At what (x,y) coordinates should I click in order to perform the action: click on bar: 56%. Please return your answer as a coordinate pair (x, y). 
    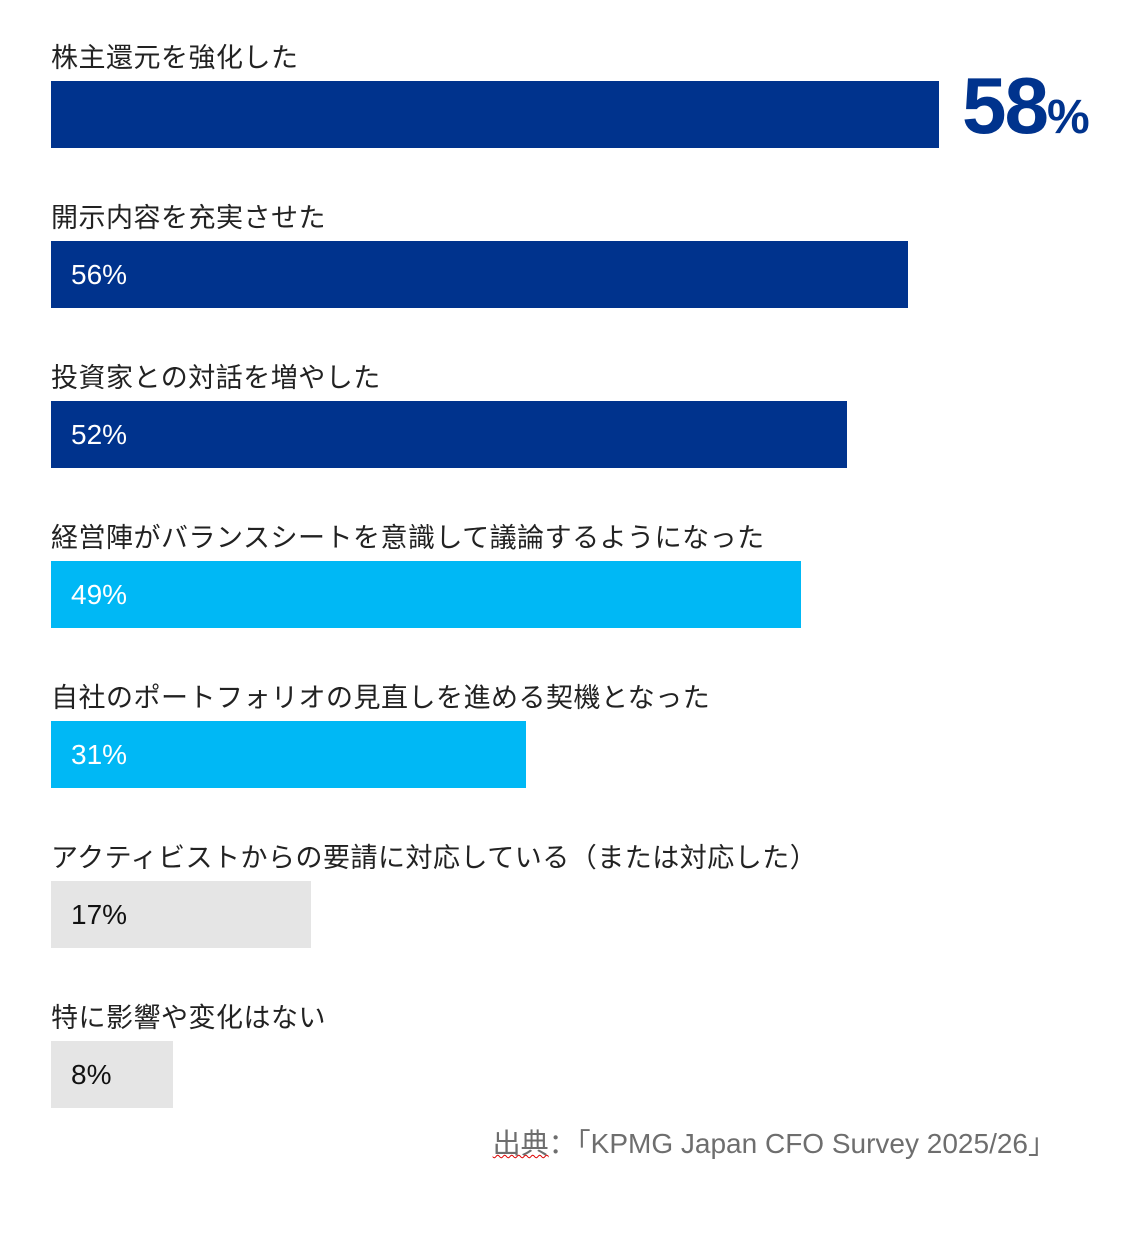
    Looking at the image, I should click on (479, 274).